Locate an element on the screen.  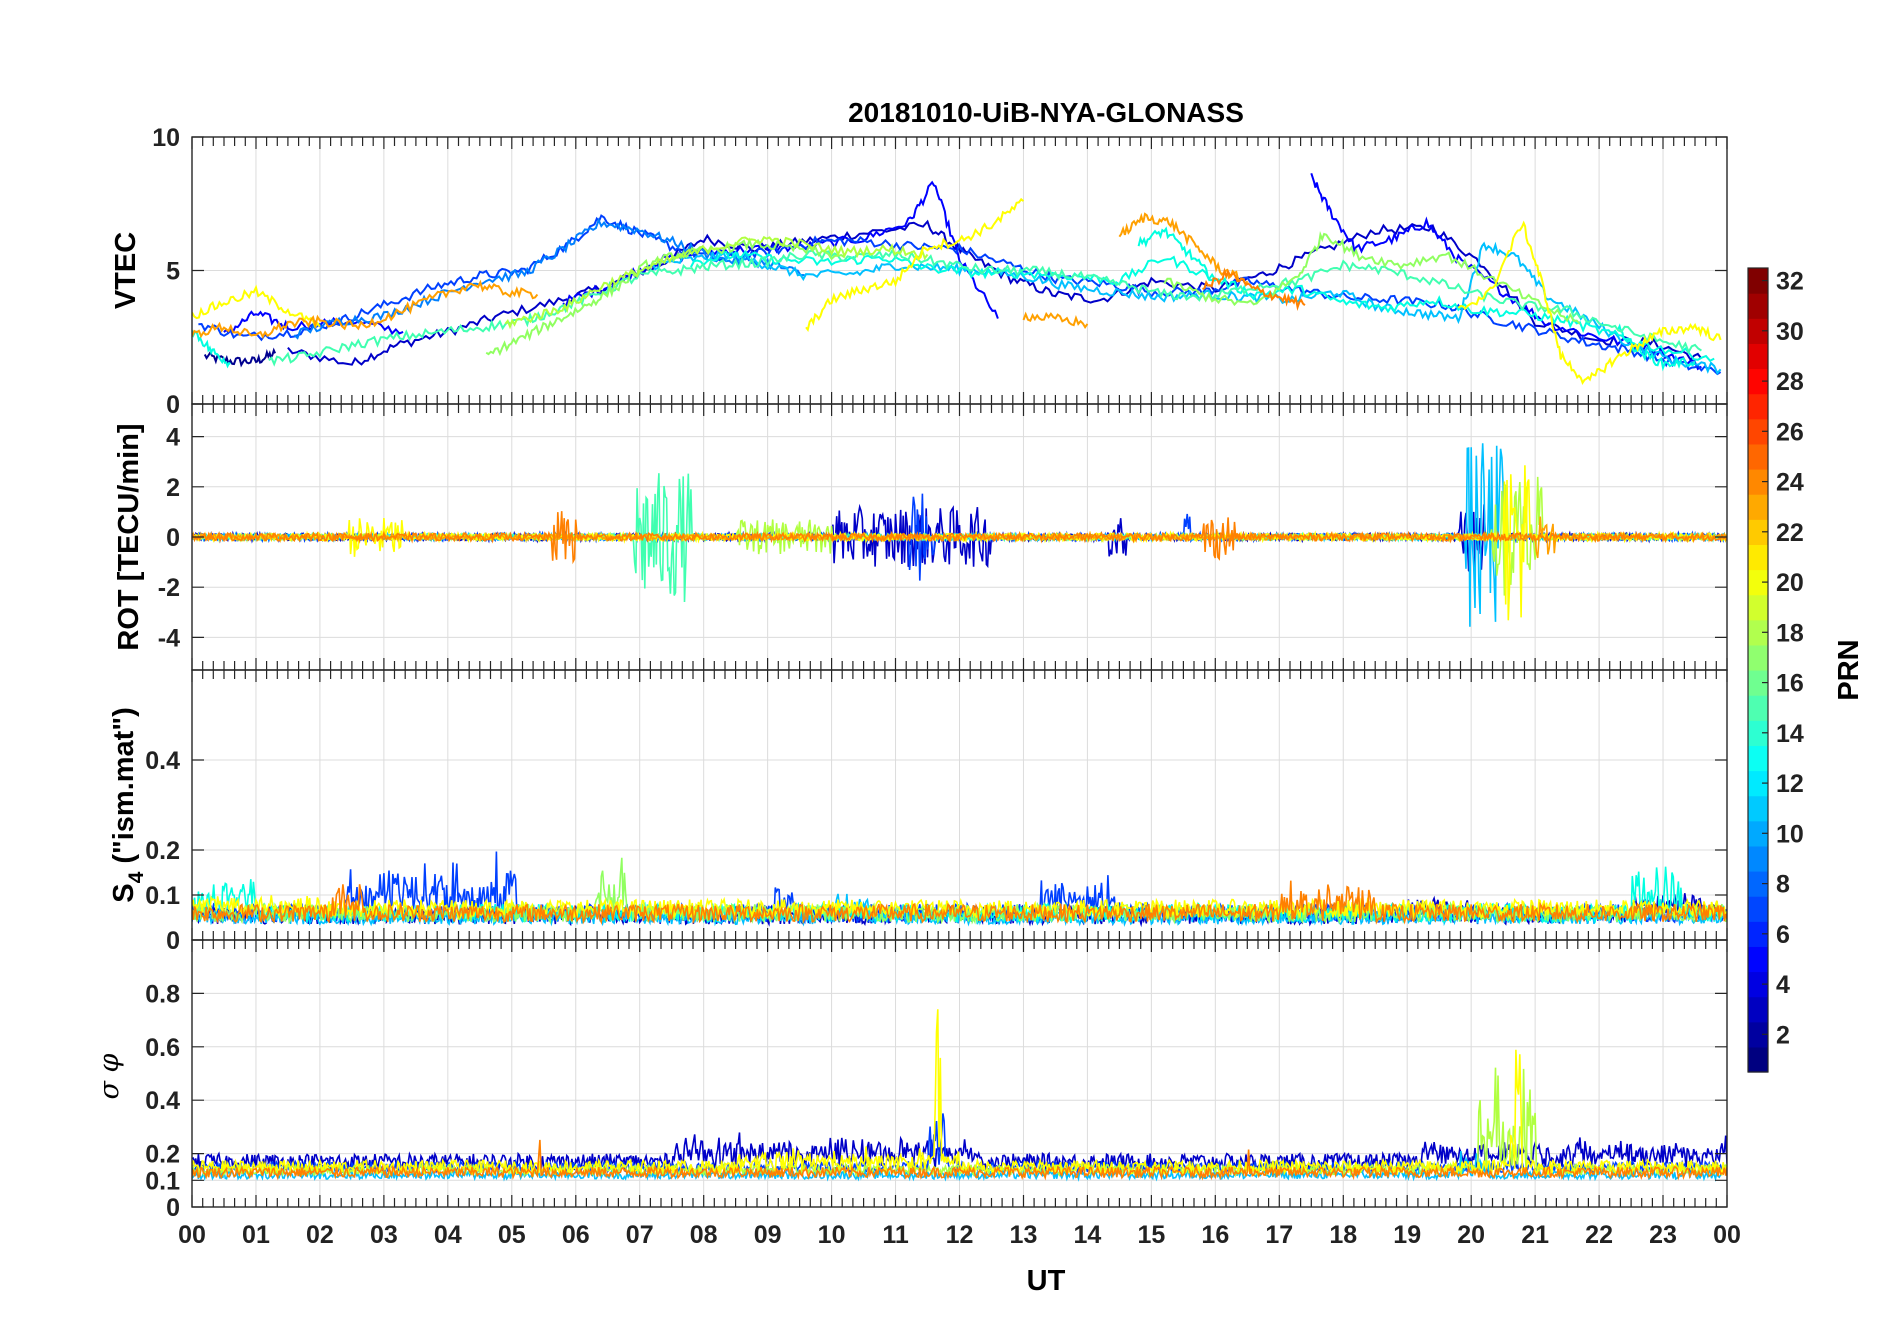
colorbar-tick-label: 6 is located at coordinates (1783, 935).